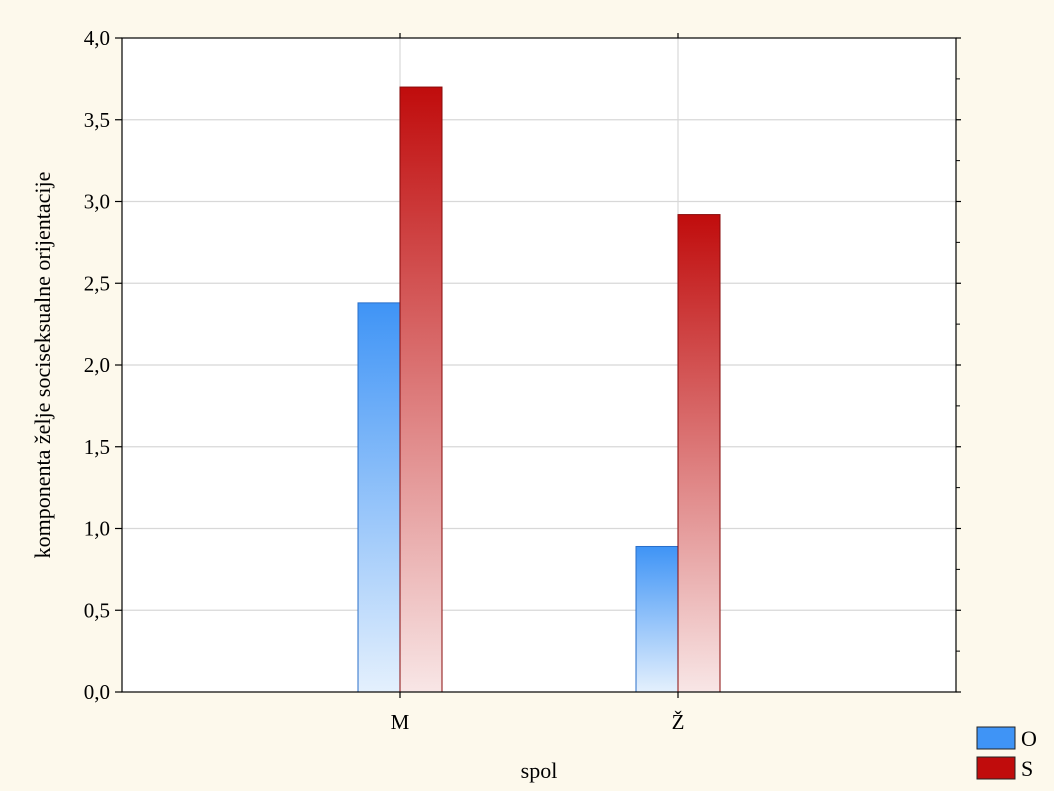  What do you see at coordinates (996, 768) in the screenshot?
I see `legend-swatch-S` at bounding box center [996, 768].